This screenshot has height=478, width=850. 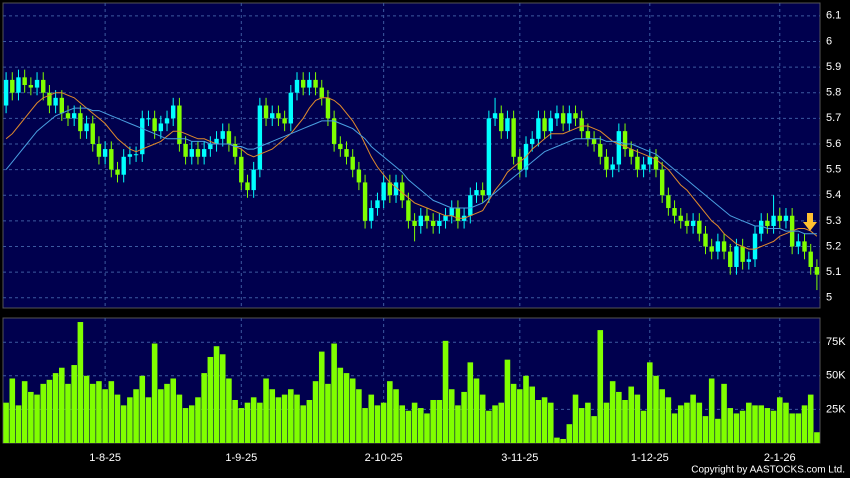 What do you see at coordinates (768, 470) in the screenshot?
I see `copyright: Copyright by AASTOCKS.com Ltd.` at bounding box center [768, 470].